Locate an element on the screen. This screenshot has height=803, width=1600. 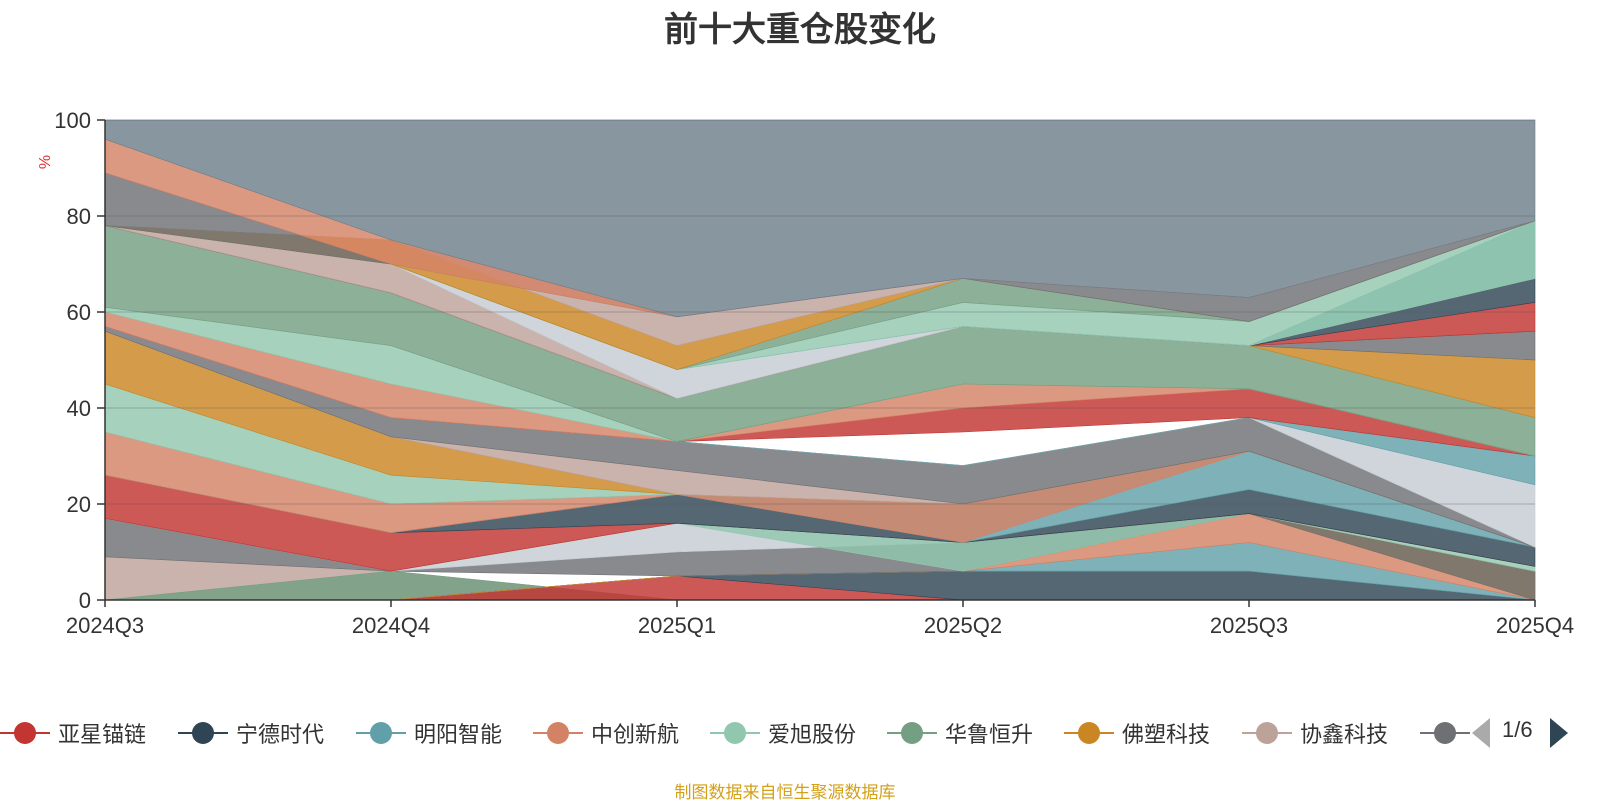
x-tick-label: 2024Q3 is located at coordinates (105, 625).